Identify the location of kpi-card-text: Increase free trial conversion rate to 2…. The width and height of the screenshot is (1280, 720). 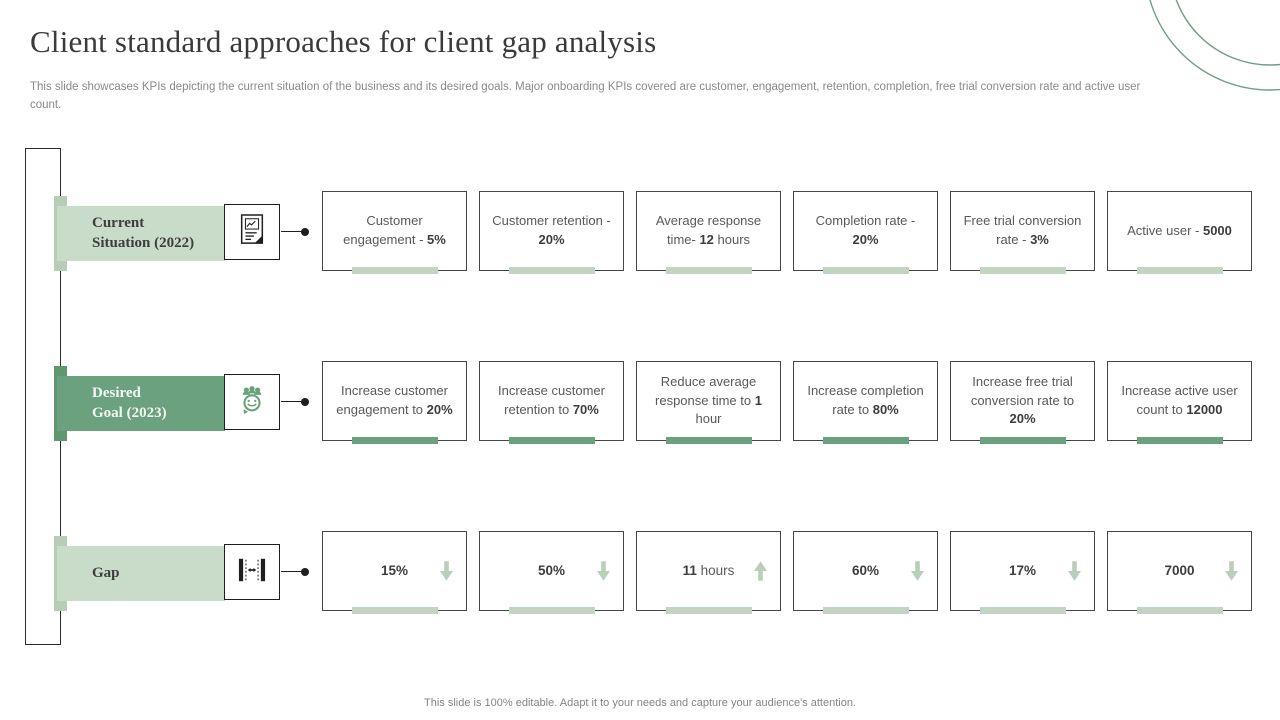
(1022, 400).